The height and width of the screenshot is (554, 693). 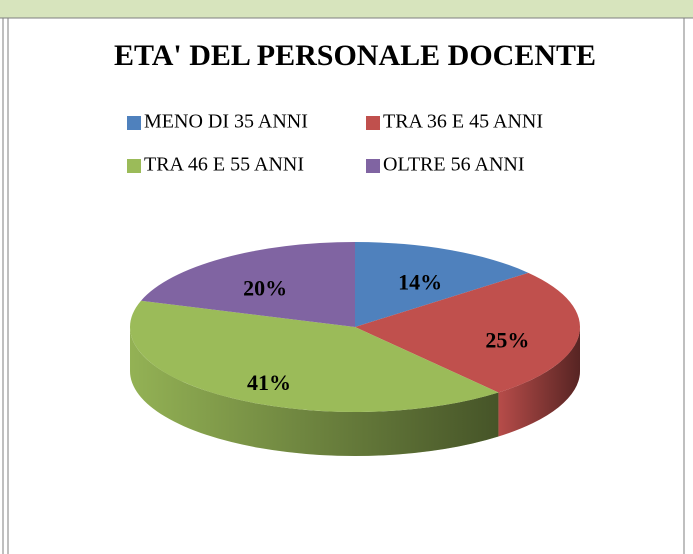 What do you see at coordinates (346, 9) in the screenshot?
I see `top-band` at bounding box center [346, 9].